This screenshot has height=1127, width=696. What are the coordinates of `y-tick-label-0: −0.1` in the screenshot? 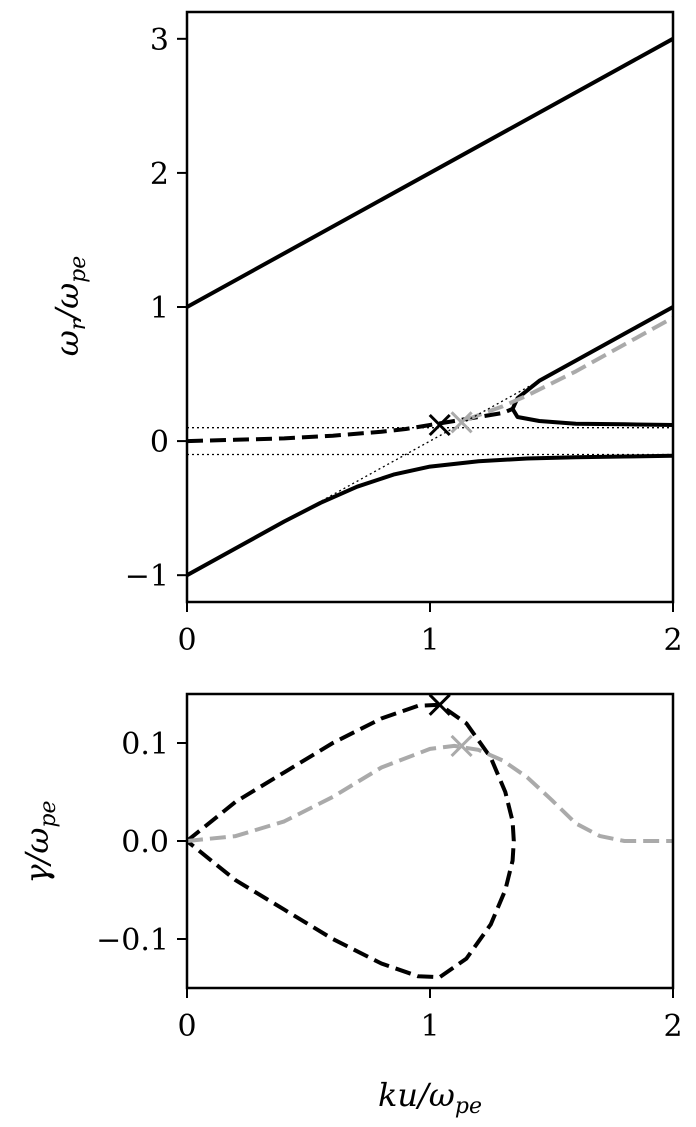 It's located at (132, 940).